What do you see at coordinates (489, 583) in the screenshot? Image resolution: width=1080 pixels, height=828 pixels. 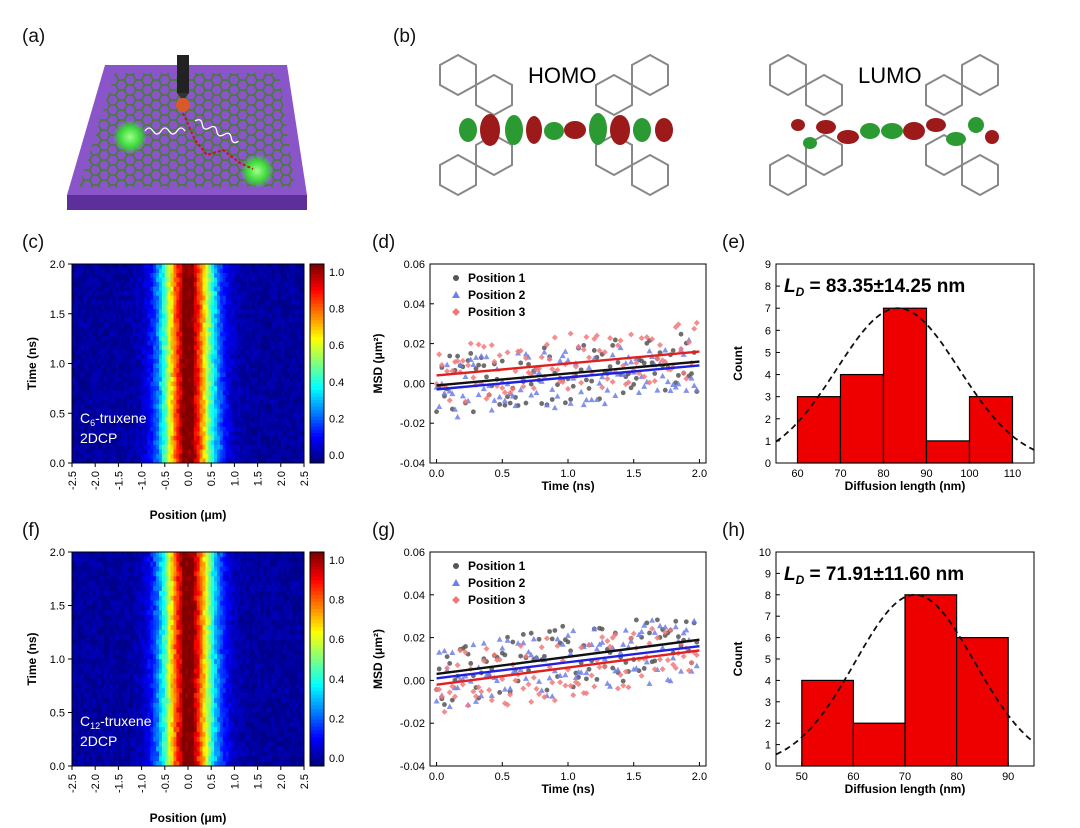 I see `legend: Position 1 Position 2 Position 3` at bounding box center [489, 583].